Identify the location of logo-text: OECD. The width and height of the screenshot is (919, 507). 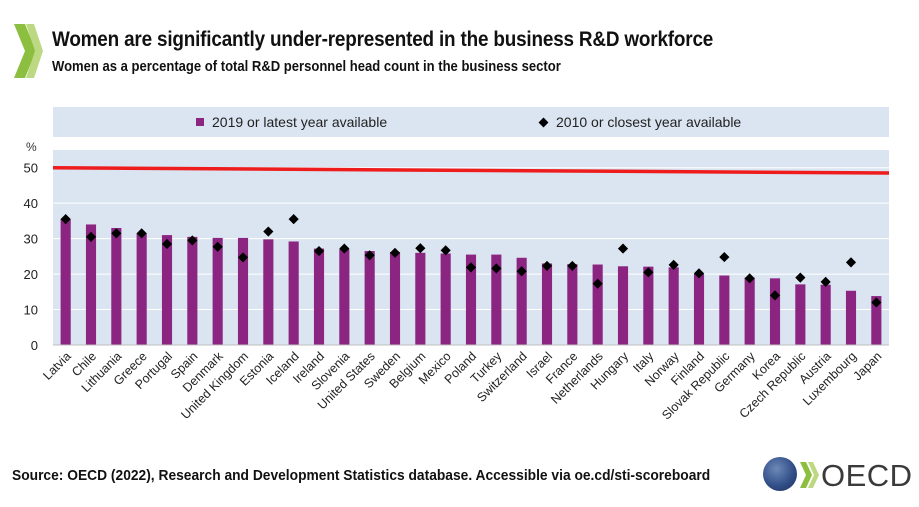
(867, 475).